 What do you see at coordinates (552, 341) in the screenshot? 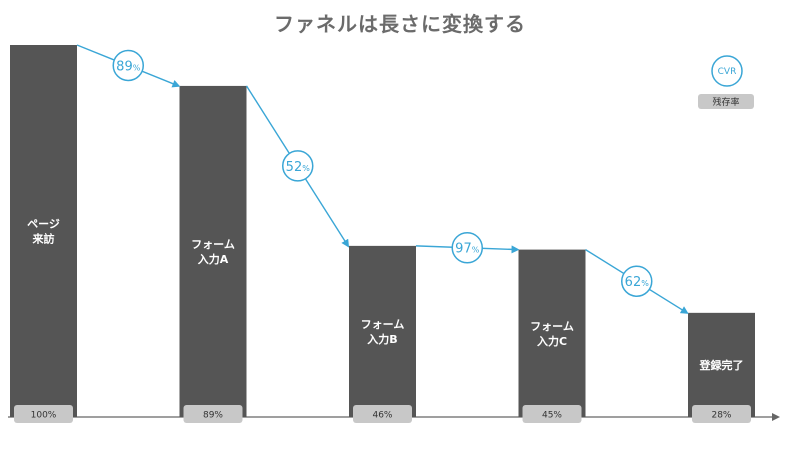
I see `bar-category-label: 入力C` at bounding box center [552, 341].